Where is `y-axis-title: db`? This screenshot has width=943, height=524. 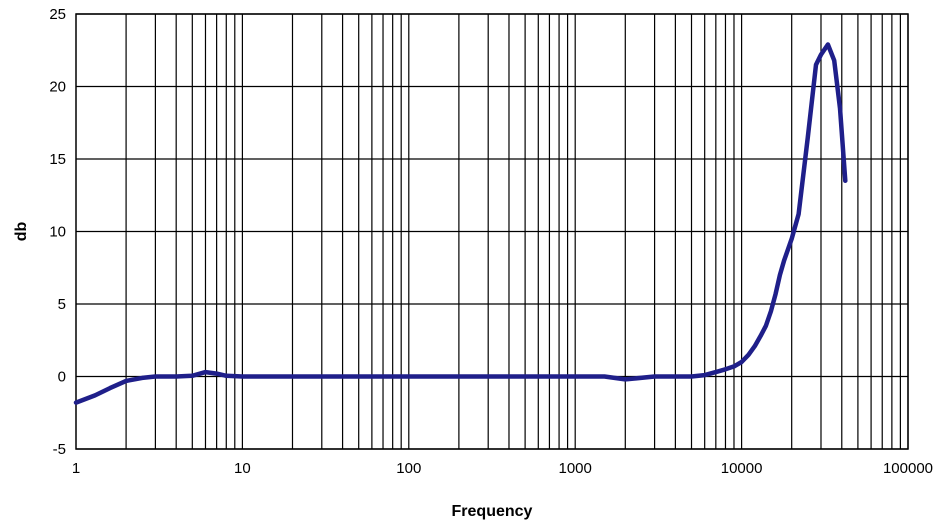
y-axis-title: db is located at coordinates (21, 232).